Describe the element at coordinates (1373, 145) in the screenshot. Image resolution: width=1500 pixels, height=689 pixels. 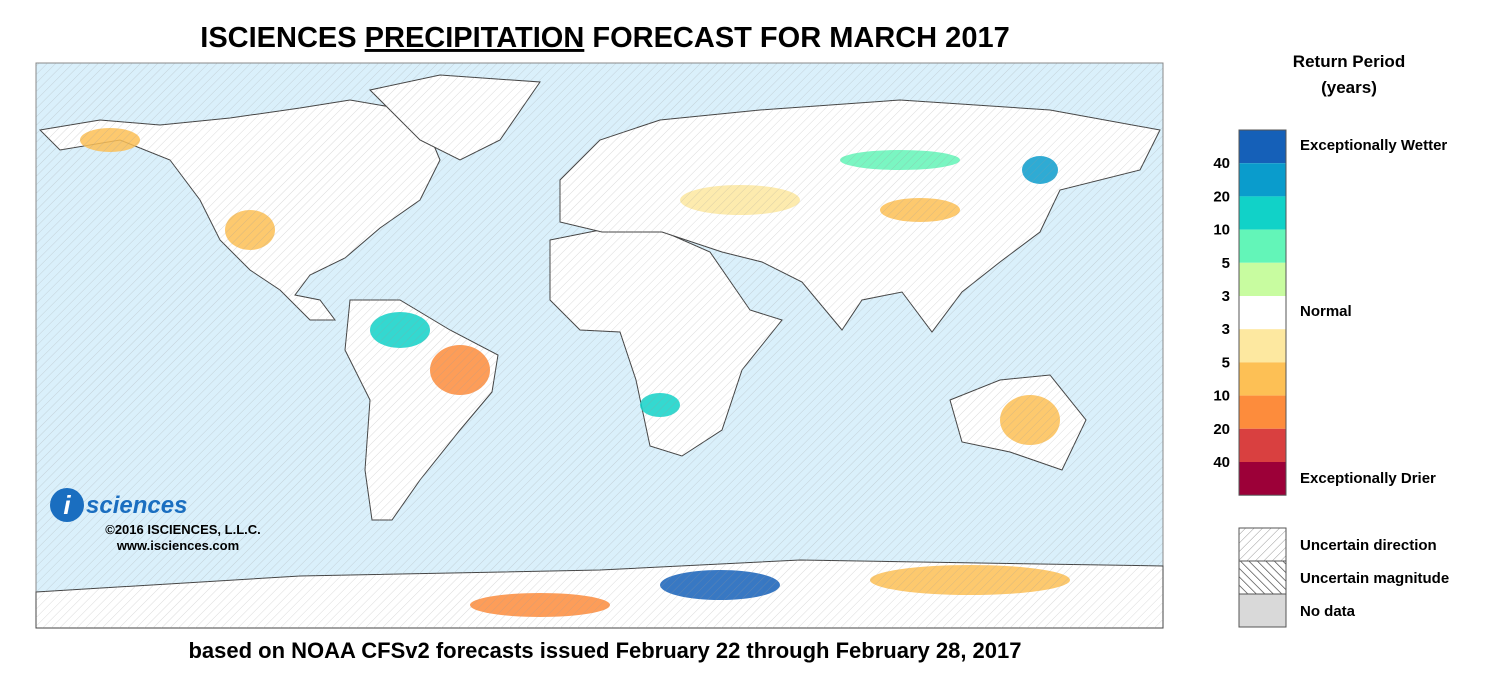
I see `wetter-label: Exceptionally Wetter` at that location.